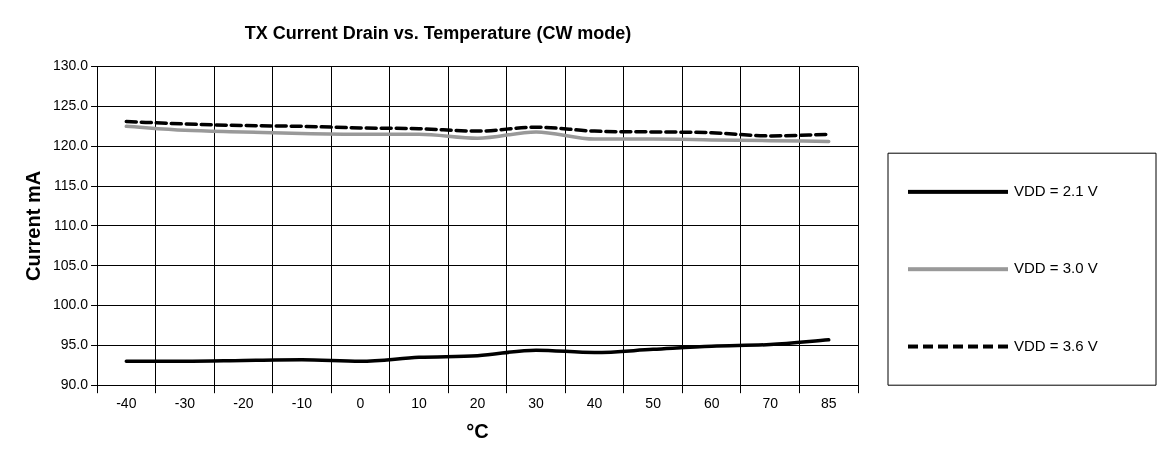 The image size is (1167, 459). I want to click on x-tick-label: -30, so click(185, 403).